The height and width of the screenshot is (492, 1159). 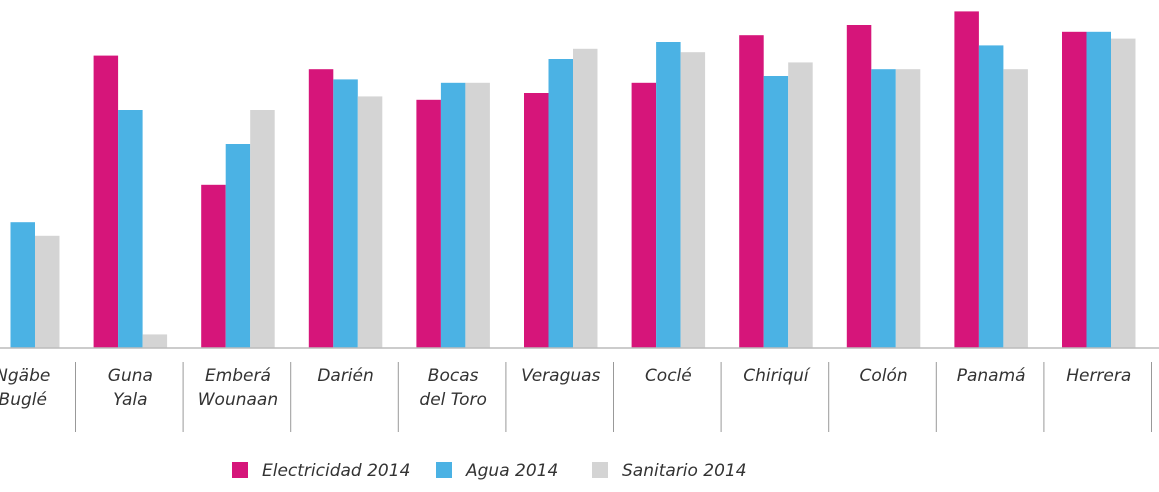 What do you see at coordinates (453, 376) in the screenshot?
I see `x-tick-label: Bocas` at bounding box center [453, 376].